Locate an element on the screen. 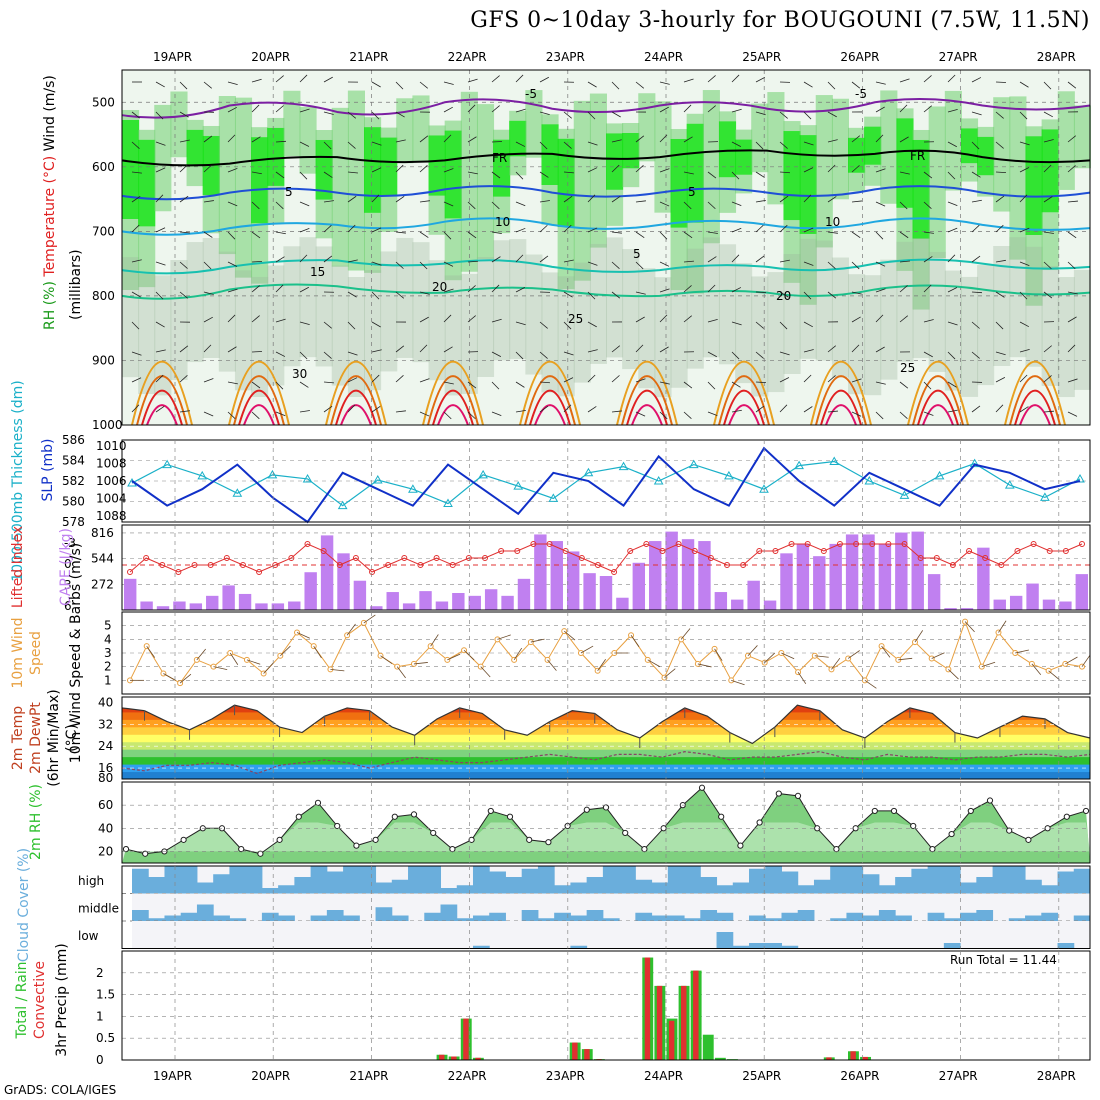 The height and width of the screenshot is (1100, 1100). cloud-row-background is located at coordinates (611, 935).